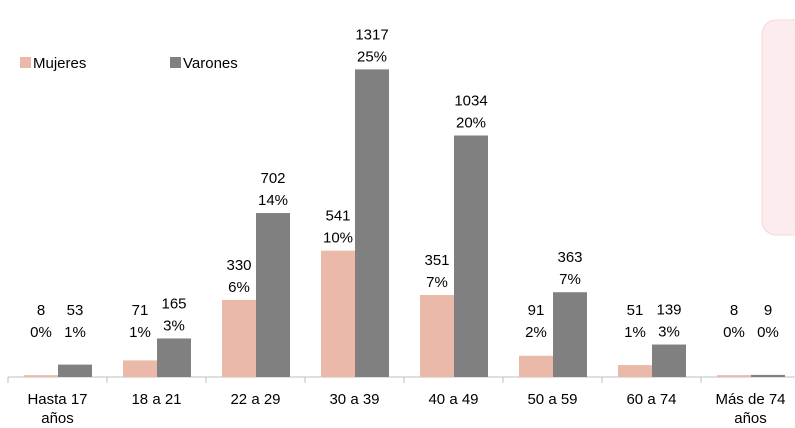 The width and height of the screenshot is (795, 428). Describe the element at coordinates (668, 310) in the screenshot. I see `data-label: 139` at that location.